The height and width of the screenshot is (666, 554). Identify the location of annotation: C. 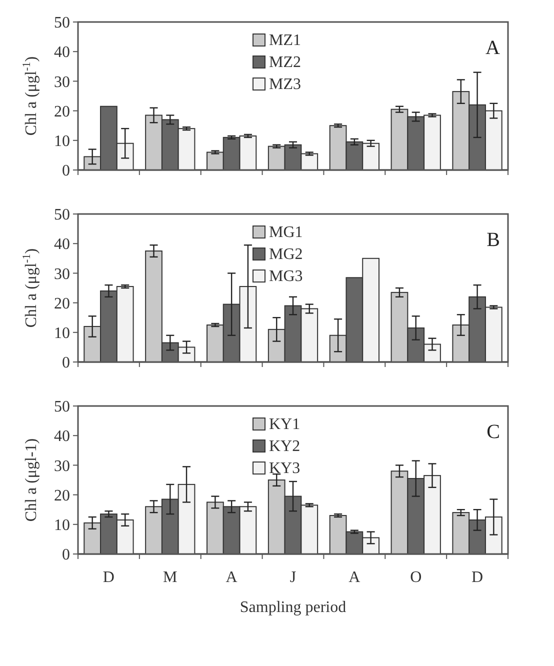
(493, 432).